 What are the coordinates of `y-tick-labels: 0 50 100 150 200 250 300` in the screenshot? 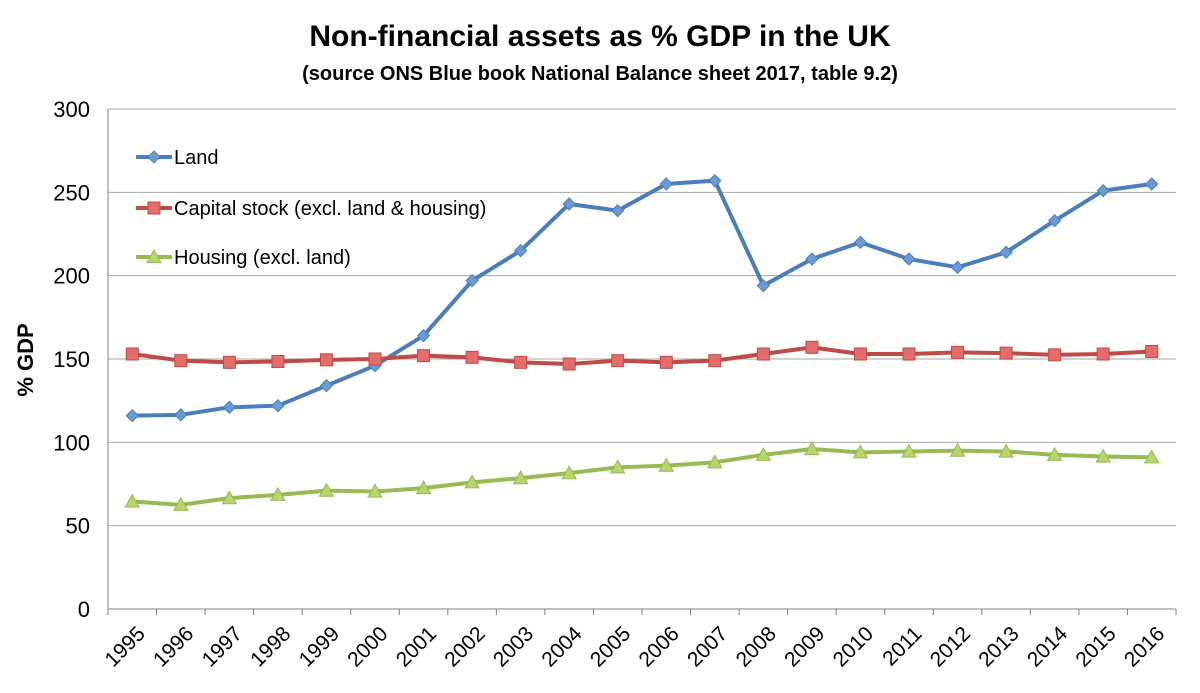 It's located at (71, 359).